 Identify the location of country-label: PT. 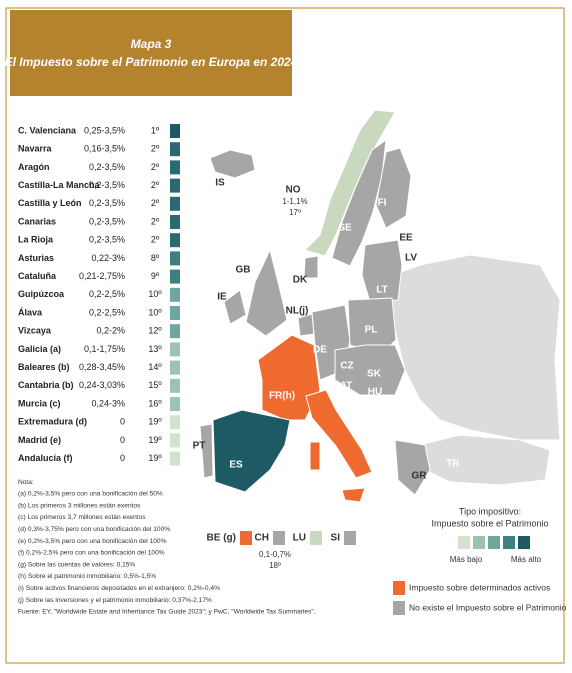
(199, 446).